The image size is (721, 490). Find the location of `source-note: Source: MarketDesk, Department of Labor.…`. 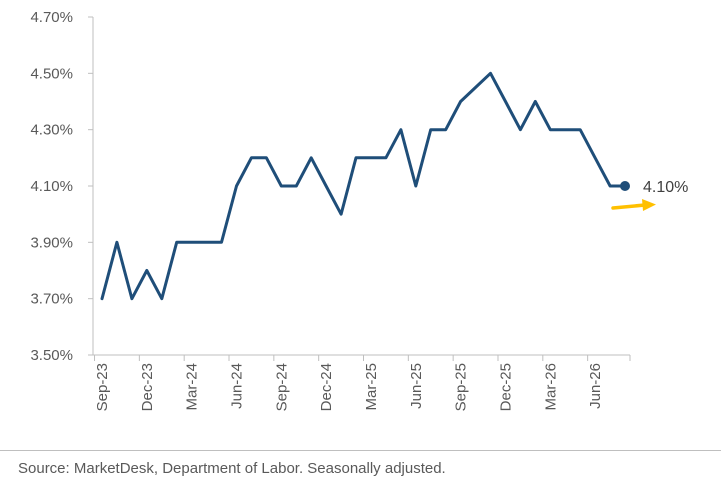

source-note: Source: MarketDesk, Department of Labor.… is located at coordinates (232, 468).